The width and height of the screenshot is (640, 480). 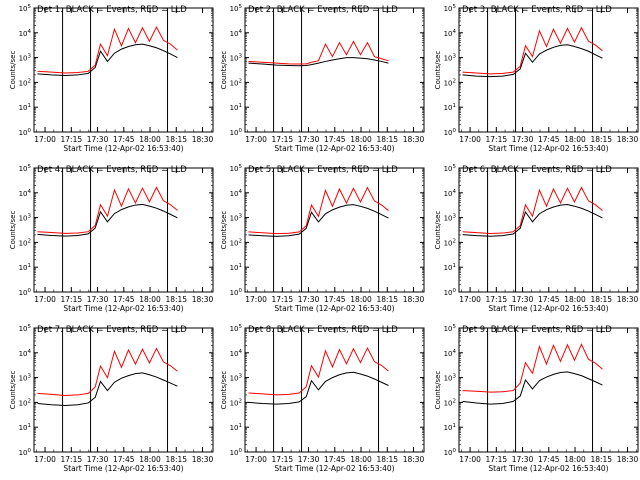 I want to click on panel-title: Det 8: BLACK = Events, RED = LLD, so click(x=323, y=330).